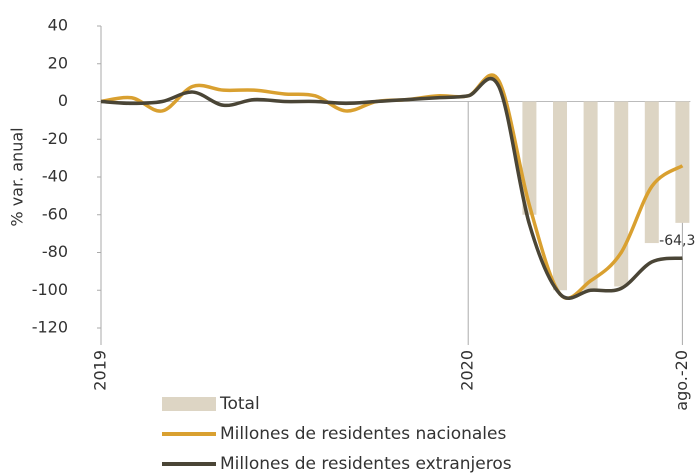 The image size is (695, 475). What do you see at coordinates (17, 176) in the screenshot?
I see `y-axis-label: % var. anual` at bounding box center [17, 176].